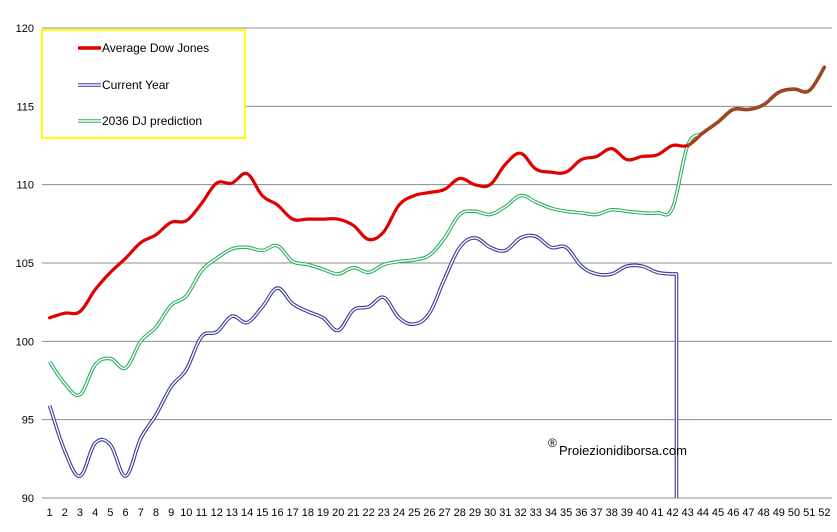  What do you see at coordinates (536, 513) in the screenshot?
I see `x-tick-label: 33` at bounding box center [536, 513].